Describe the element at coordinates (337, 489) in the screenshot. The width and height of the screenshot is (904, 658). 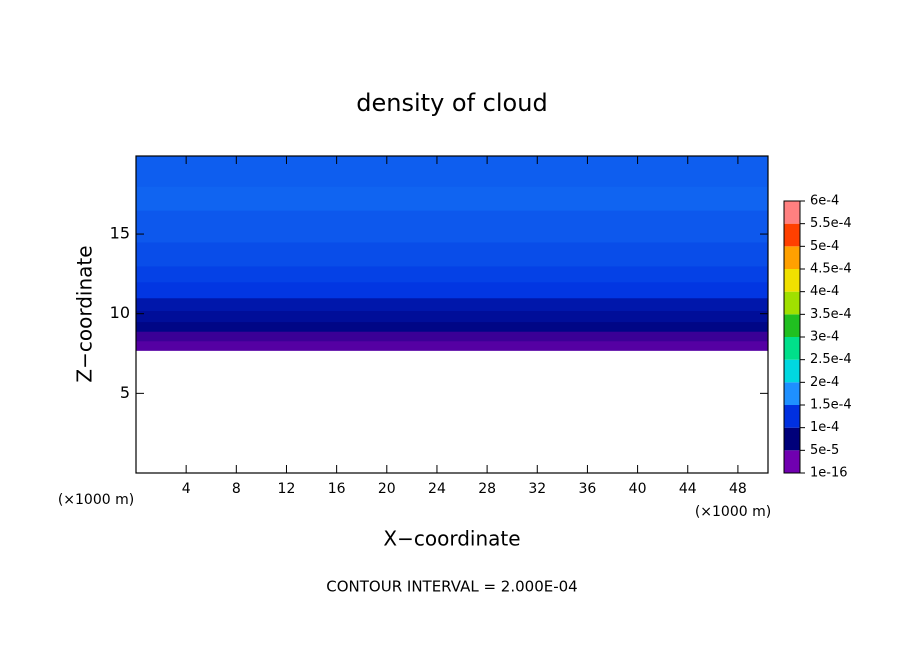
I see `x-tick-label: 16` at that location.